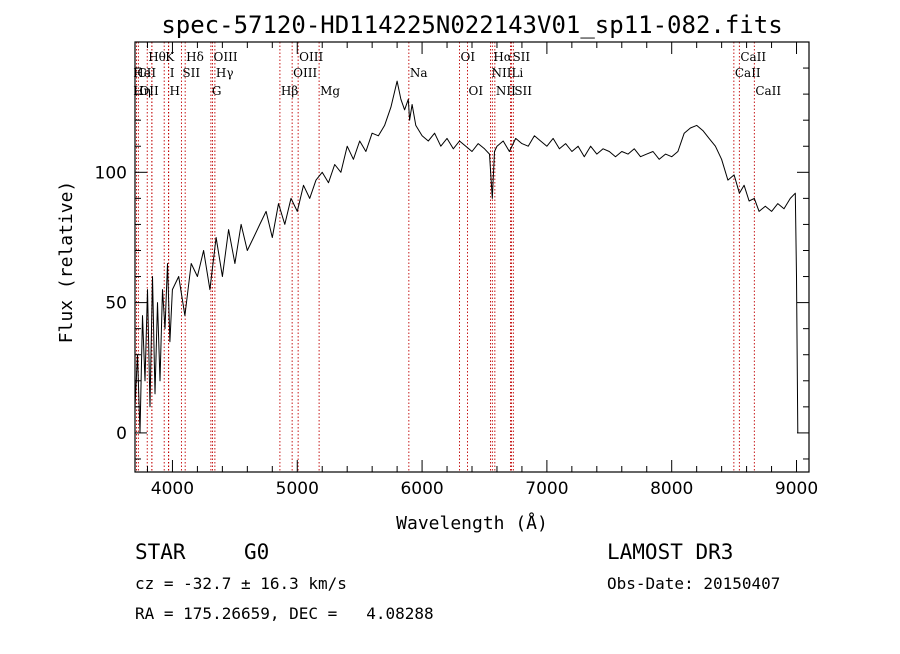  I want to click on x-tick-label: 9000, so click(796, 489).